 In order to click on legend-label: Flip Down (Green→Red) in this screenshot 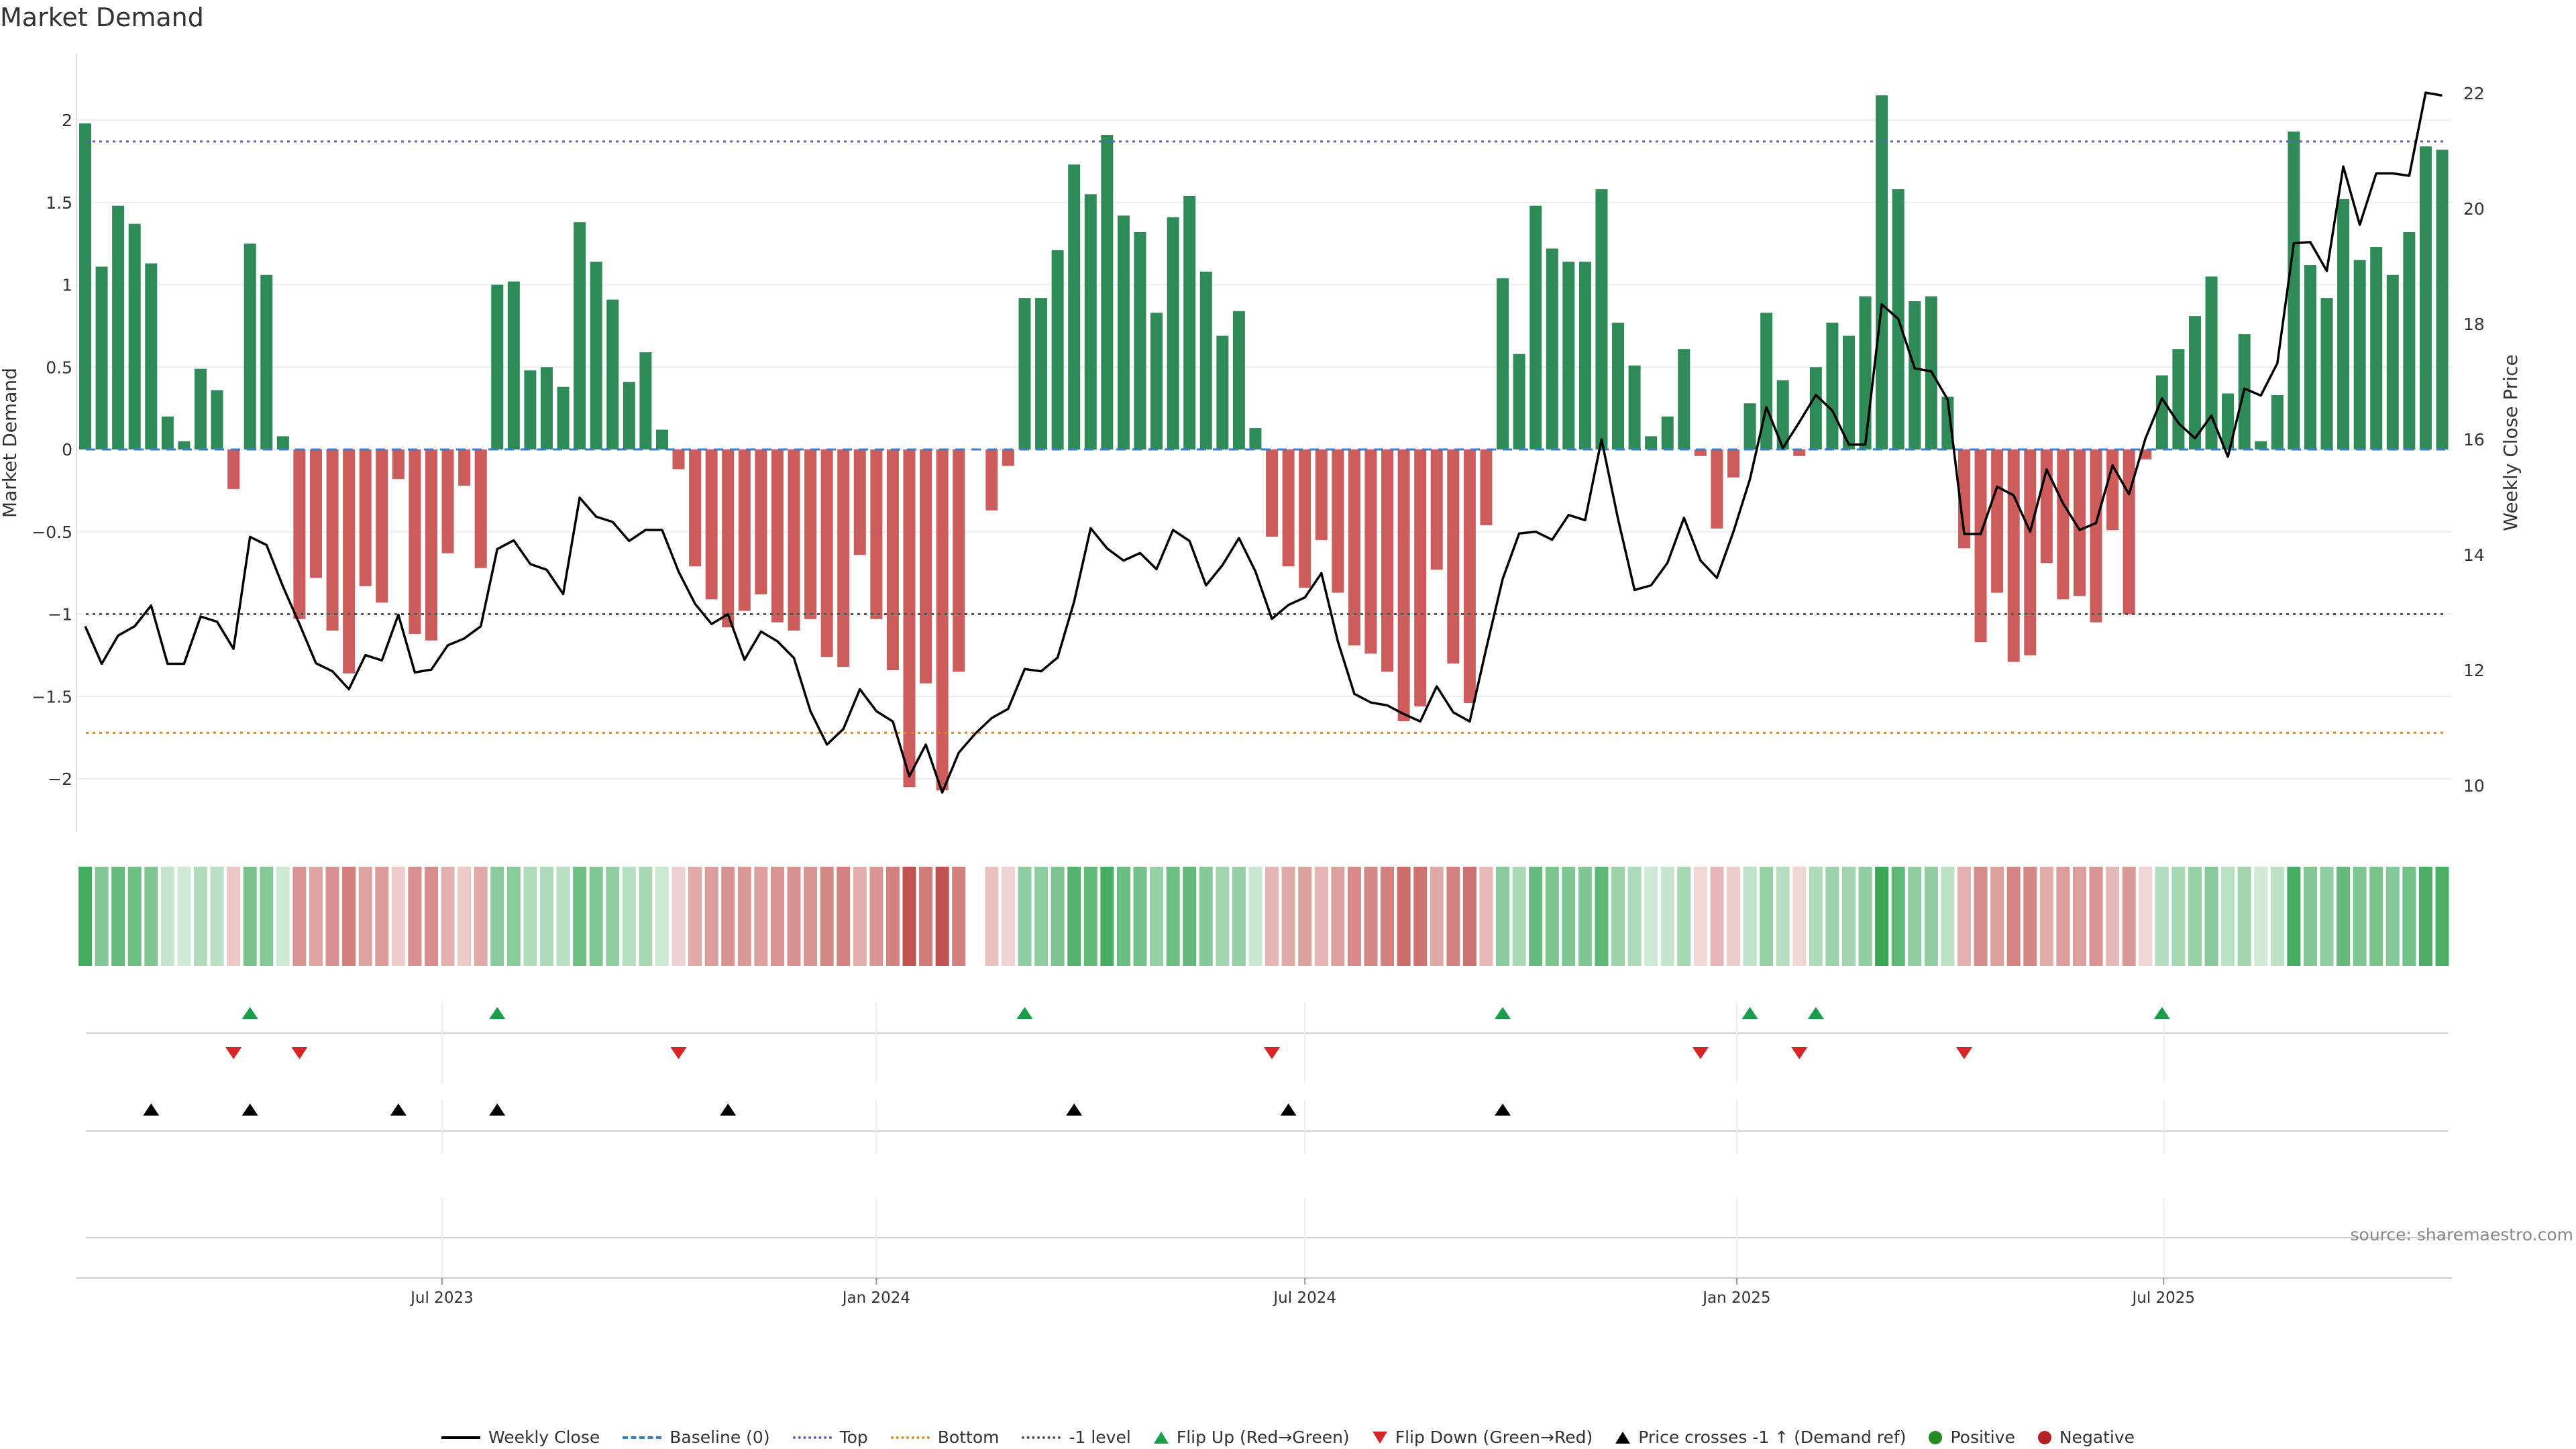, I will do `click(1494, 1437)`.